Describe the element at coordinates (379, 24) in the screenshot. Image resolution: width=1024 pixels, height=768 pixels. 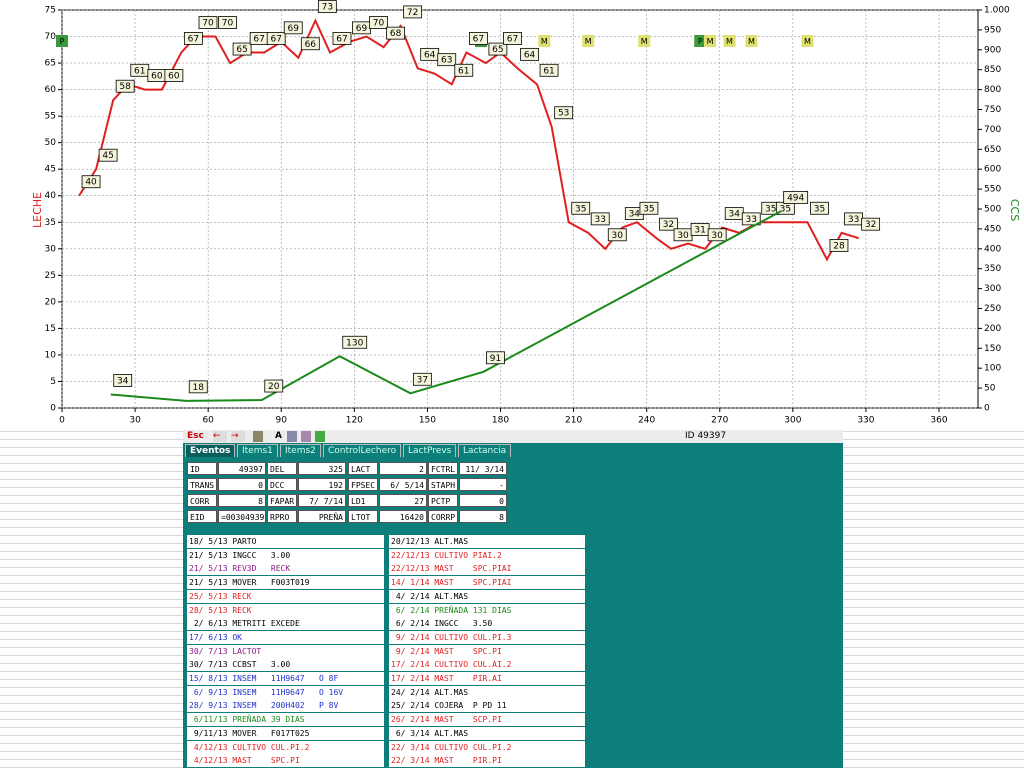
I see `data-label: 70` at that location.